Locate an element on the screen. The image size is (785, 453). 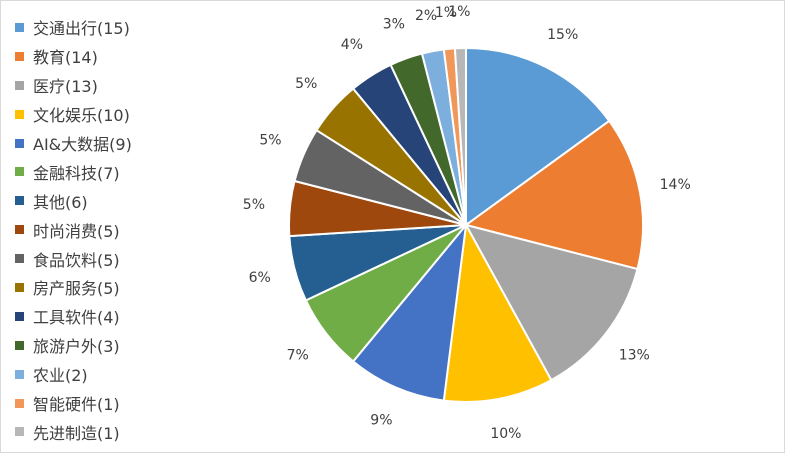
legend-label-14: 先进制造(1) is located at coordinates (76, 433).